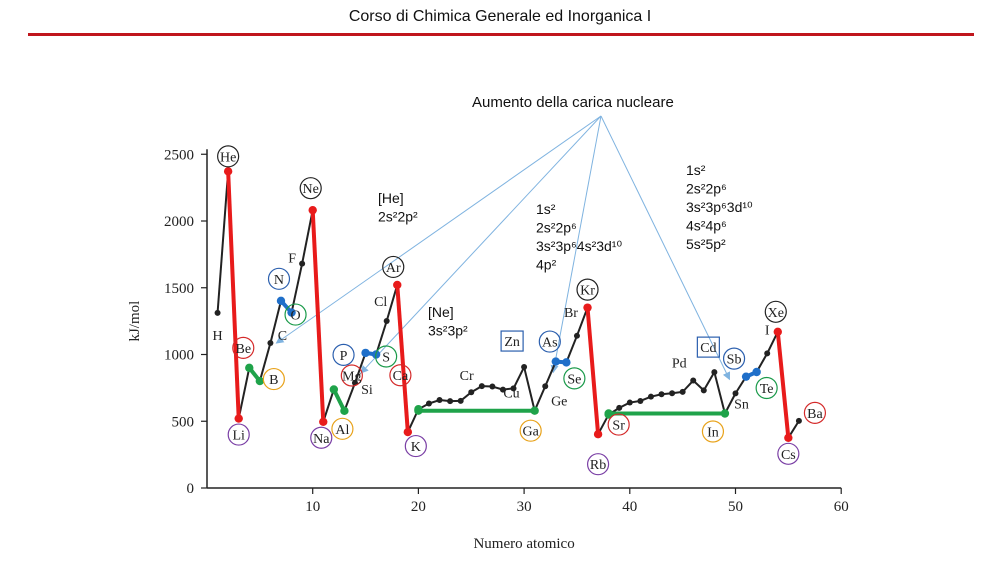 The image size is (1000, 562). I want to click on element-label-cd: Cd, so click(708, 348).